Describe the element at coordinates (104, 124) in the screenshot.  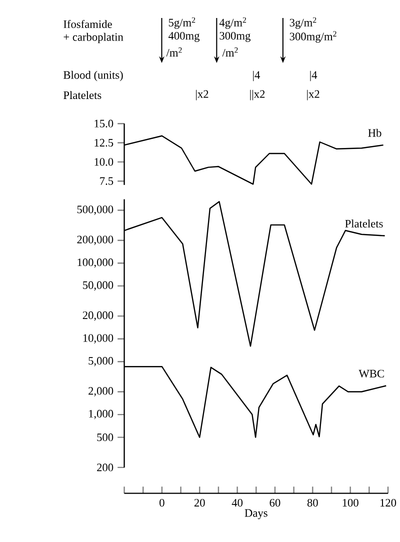
I see `y-tick-label: 15.0` at that location.